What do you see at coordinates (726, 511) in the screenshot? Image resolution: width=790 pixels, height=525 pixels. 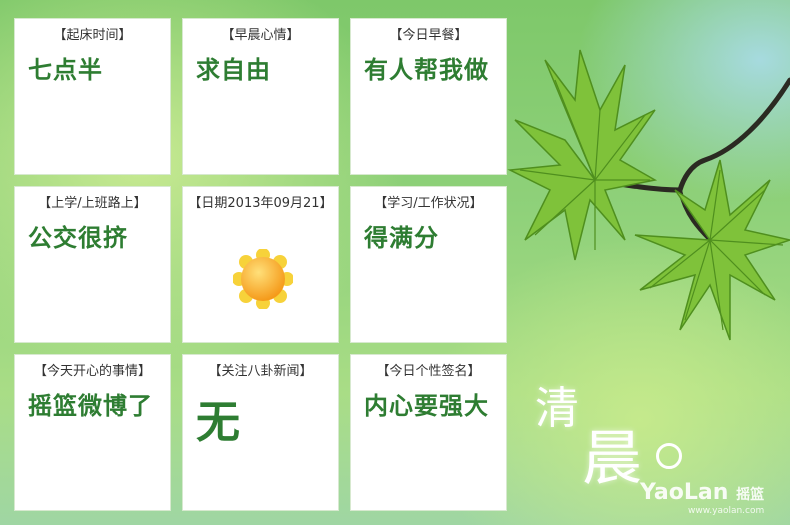 I see `watermark-url: www.yaolan.com` at bounding box center [726, 511].